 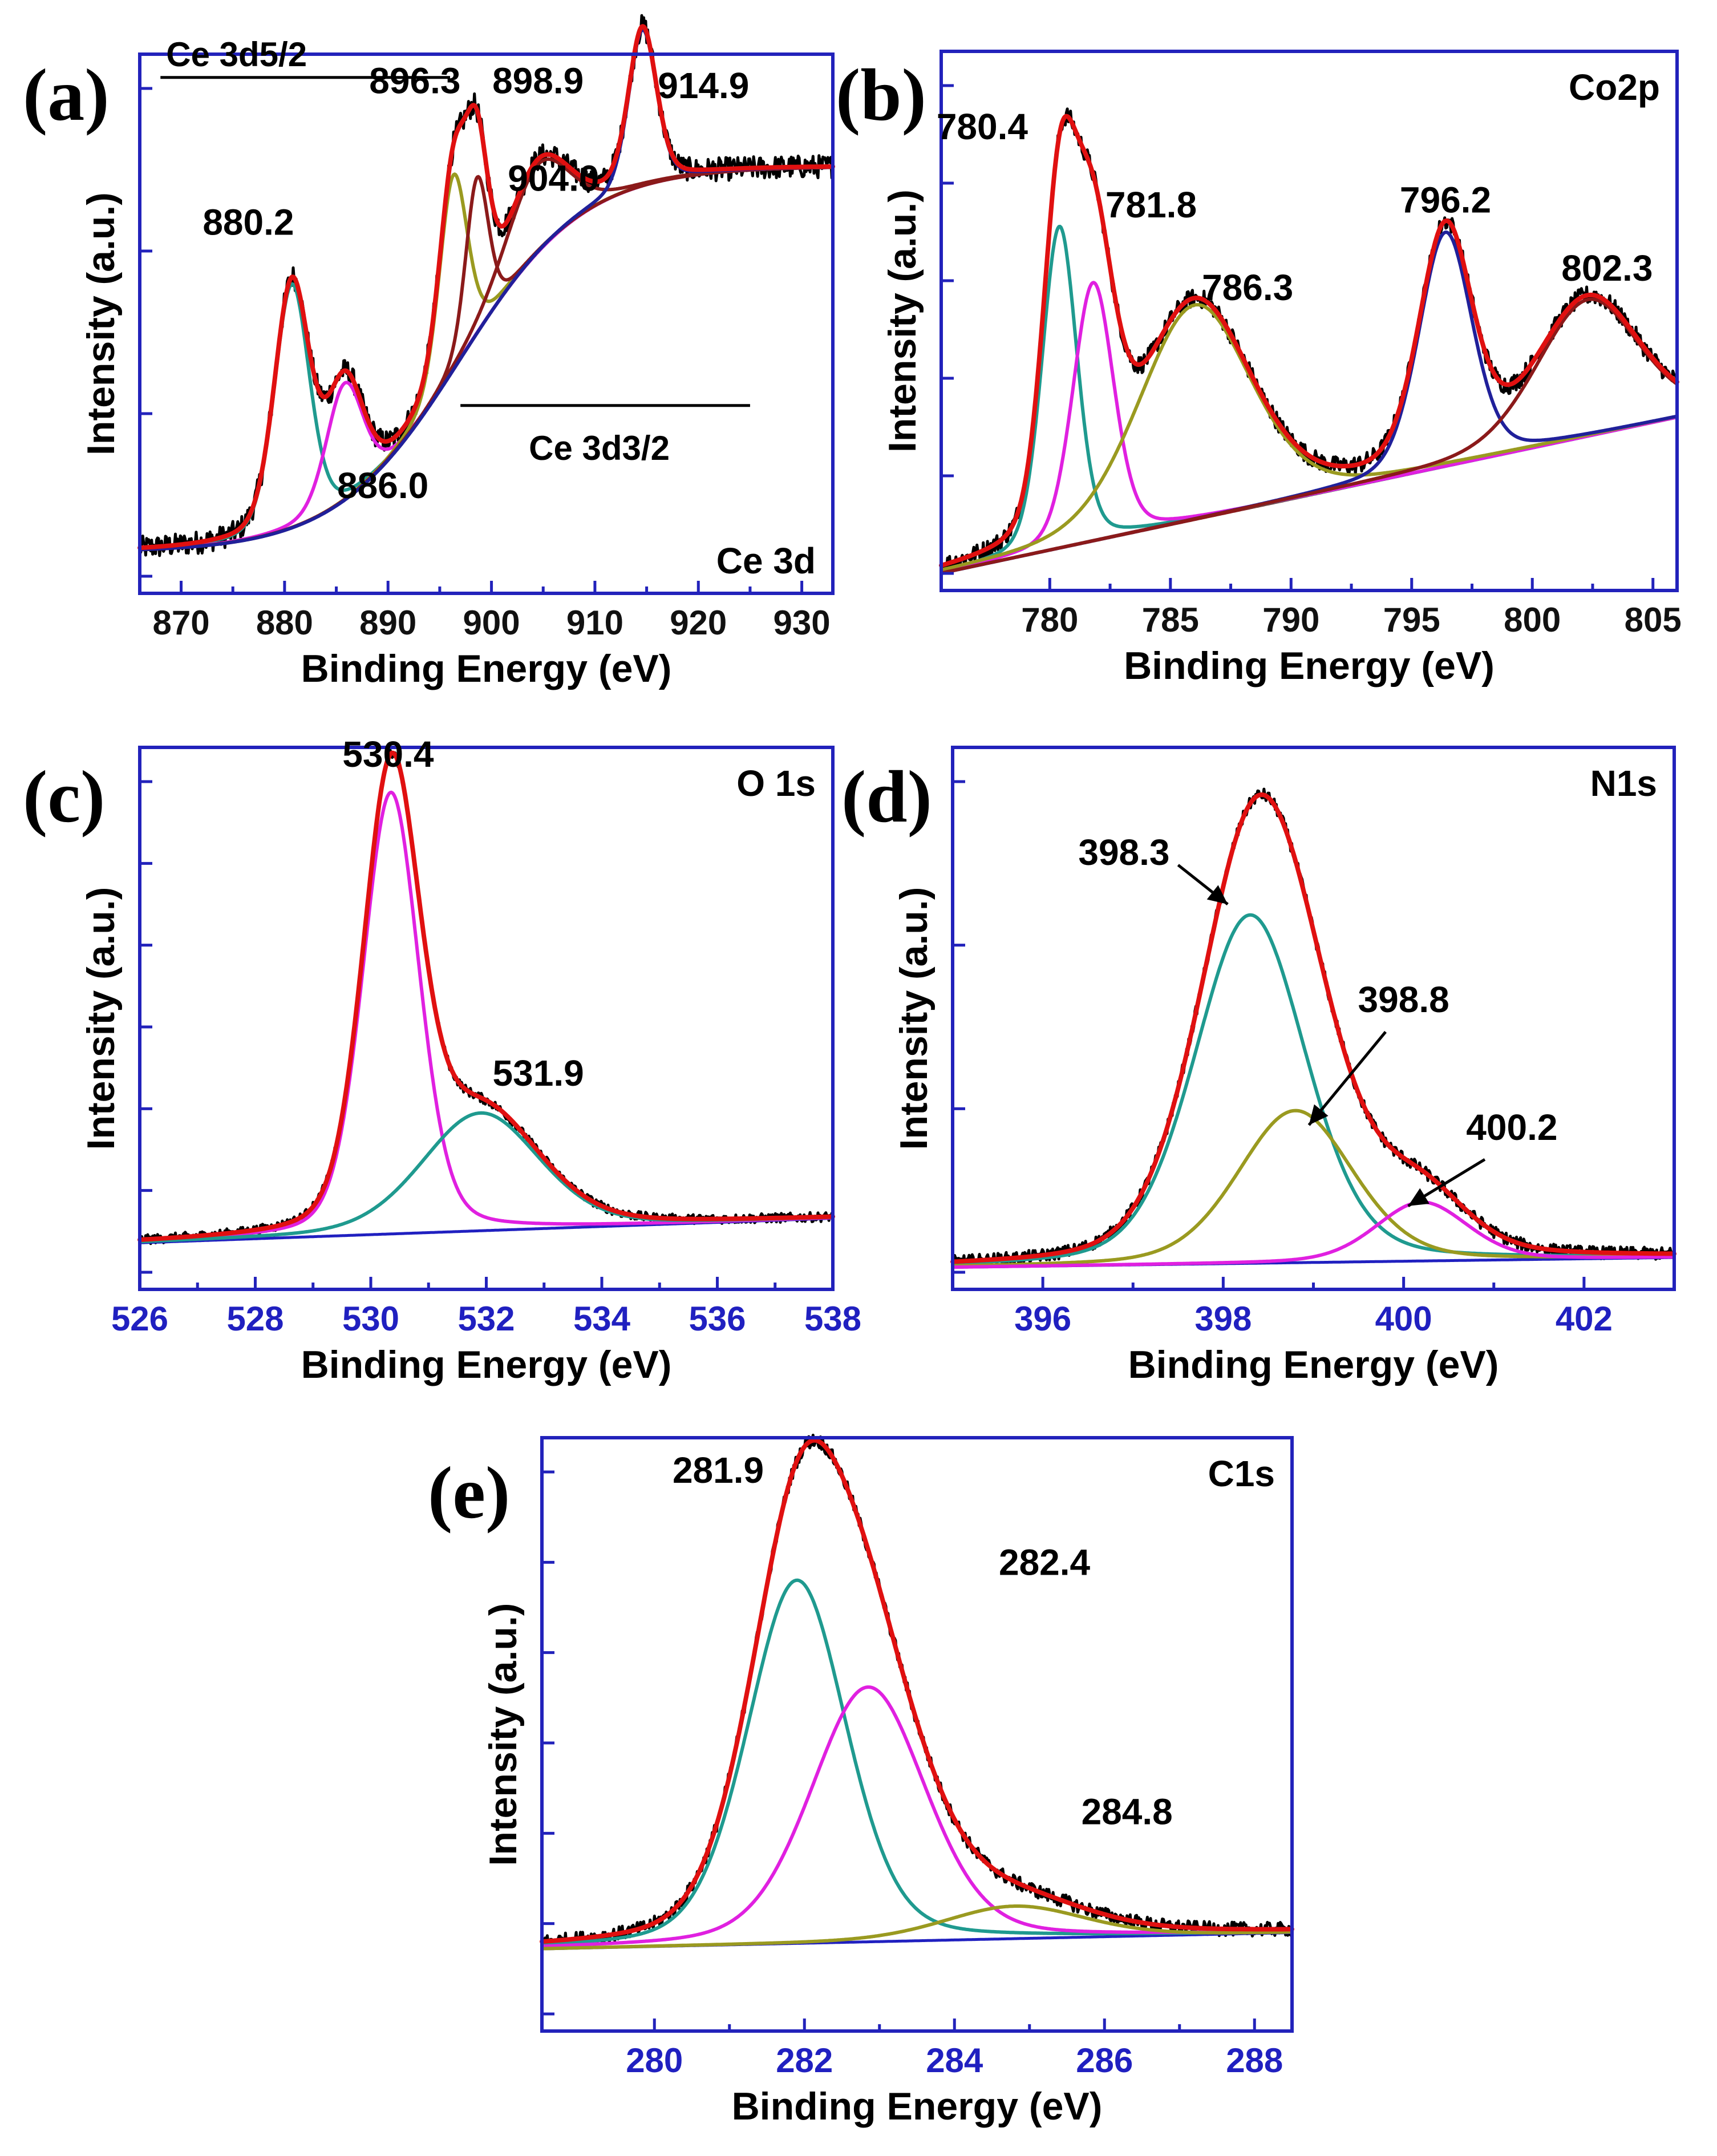 What do you see at coordinates (387, 623) in the screenshot?
I see `x-tick-label: 890` at bounding box center [387, 623].